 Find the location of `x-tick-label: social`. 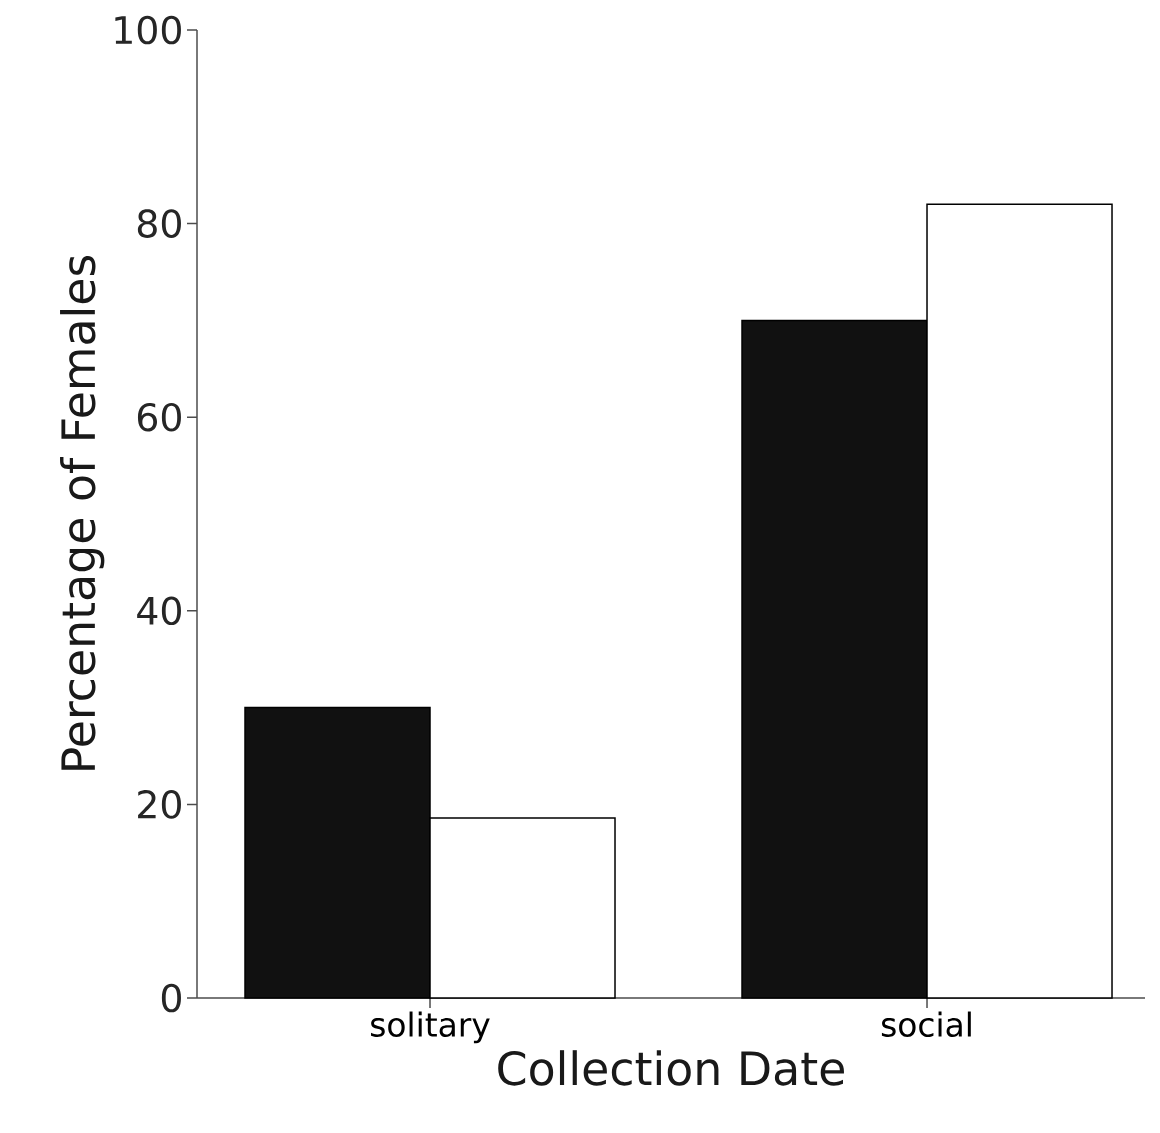

x-tick-label: social is located at coordinates (926, 1024).